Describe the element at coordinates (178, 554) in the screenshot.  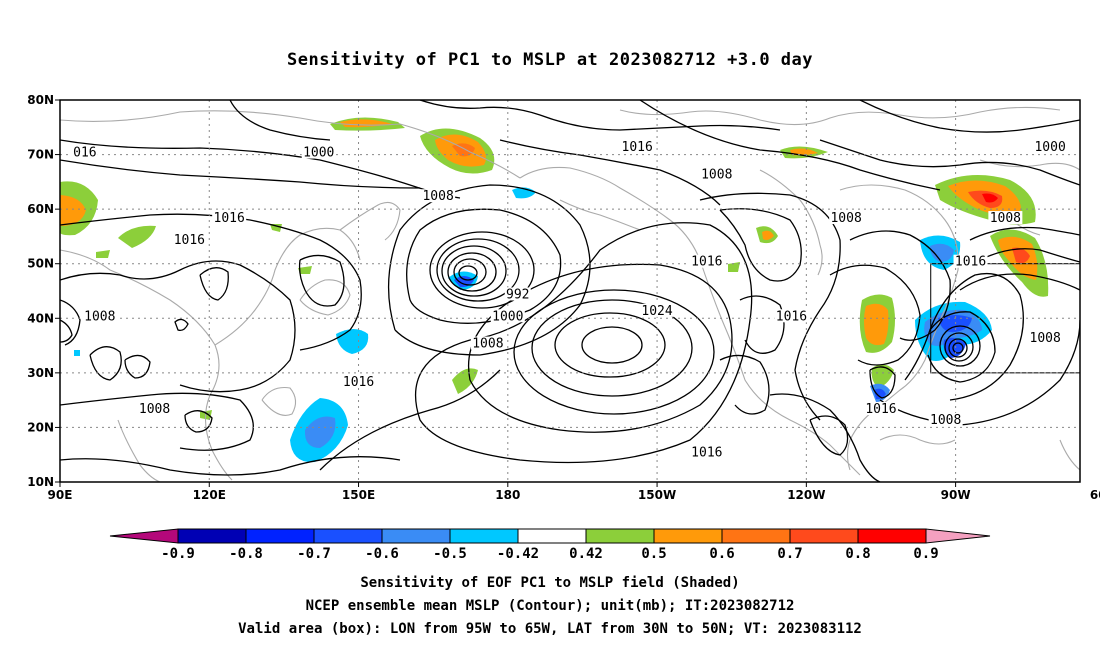
I see `colorbar-label: -0.9` at that location.